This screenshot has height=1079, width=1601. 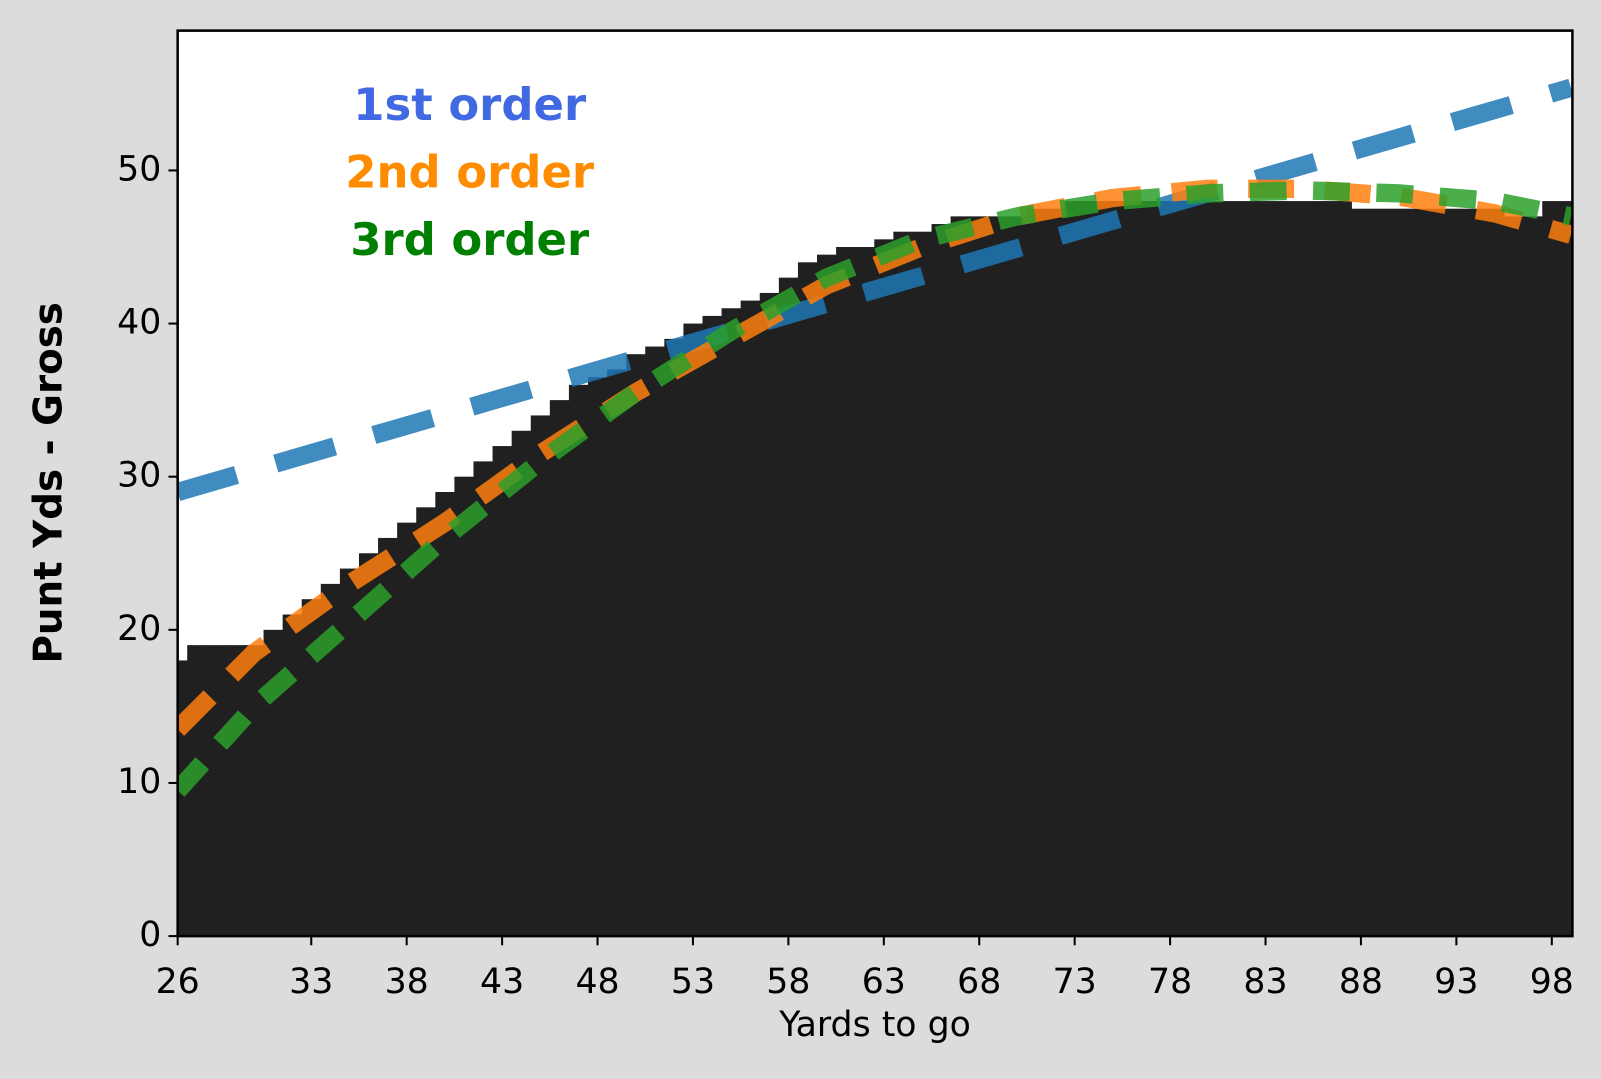 I want to click on x-tick-label: 68, so click(x=979, y=982).